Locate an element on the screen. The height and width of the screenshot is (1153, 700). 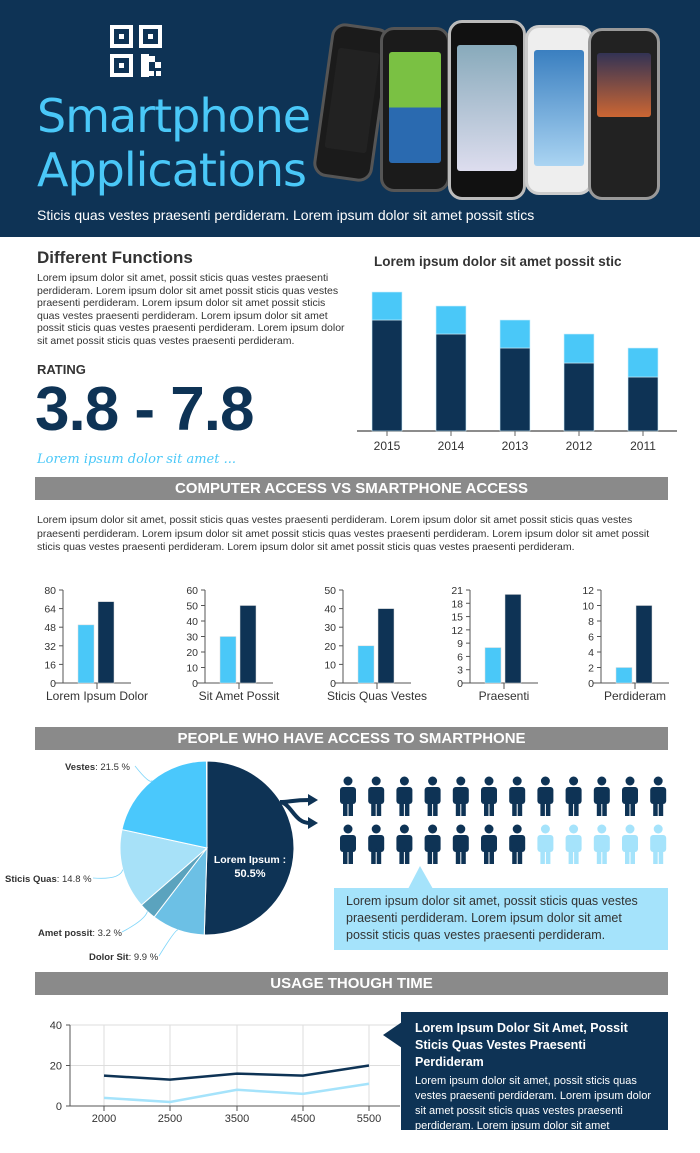
pie-label: Vestes: 21.5 % is located at coordinates (98, 767).